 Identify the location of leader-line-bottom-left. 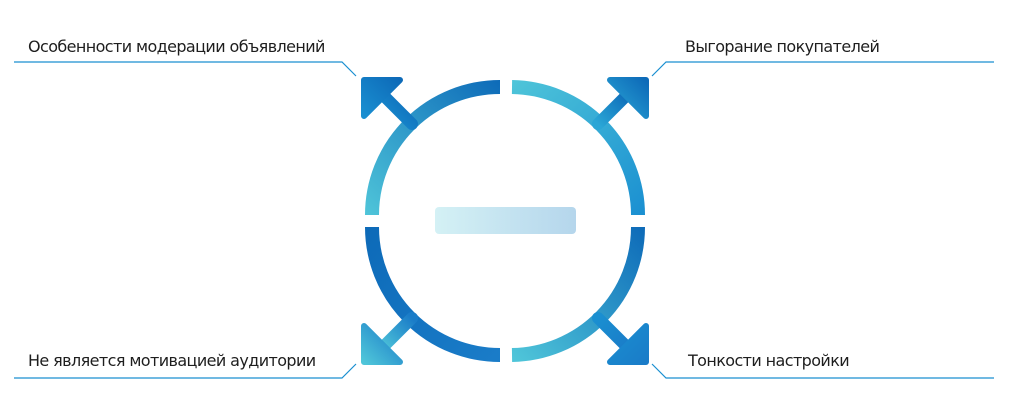
(185, 371).